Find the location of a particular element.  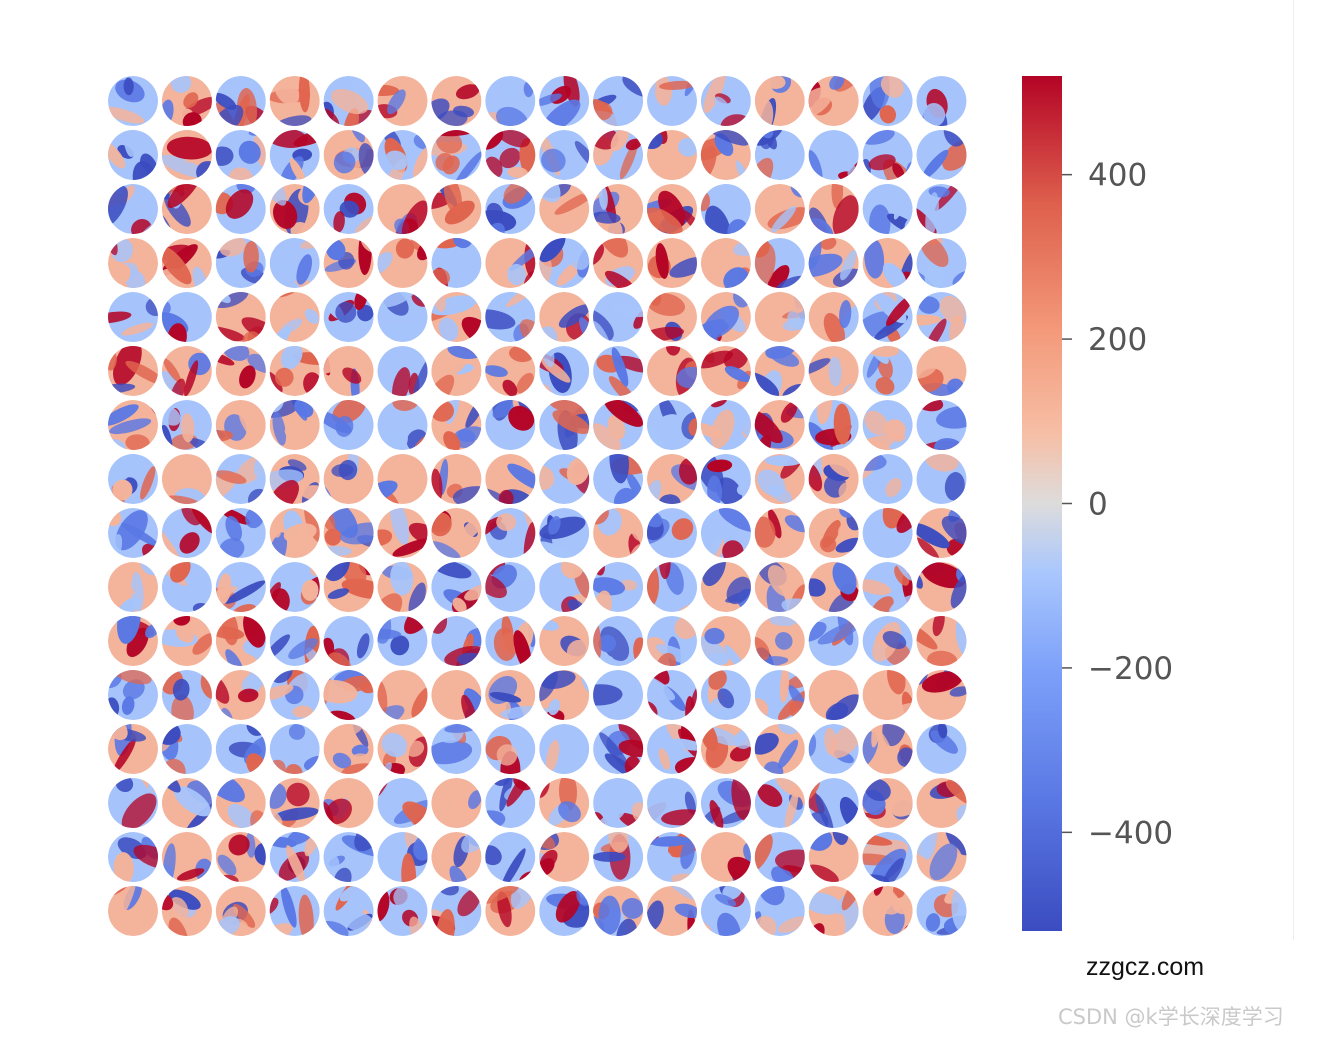

colorbar-gradient is located at coordinates (1042, 503).